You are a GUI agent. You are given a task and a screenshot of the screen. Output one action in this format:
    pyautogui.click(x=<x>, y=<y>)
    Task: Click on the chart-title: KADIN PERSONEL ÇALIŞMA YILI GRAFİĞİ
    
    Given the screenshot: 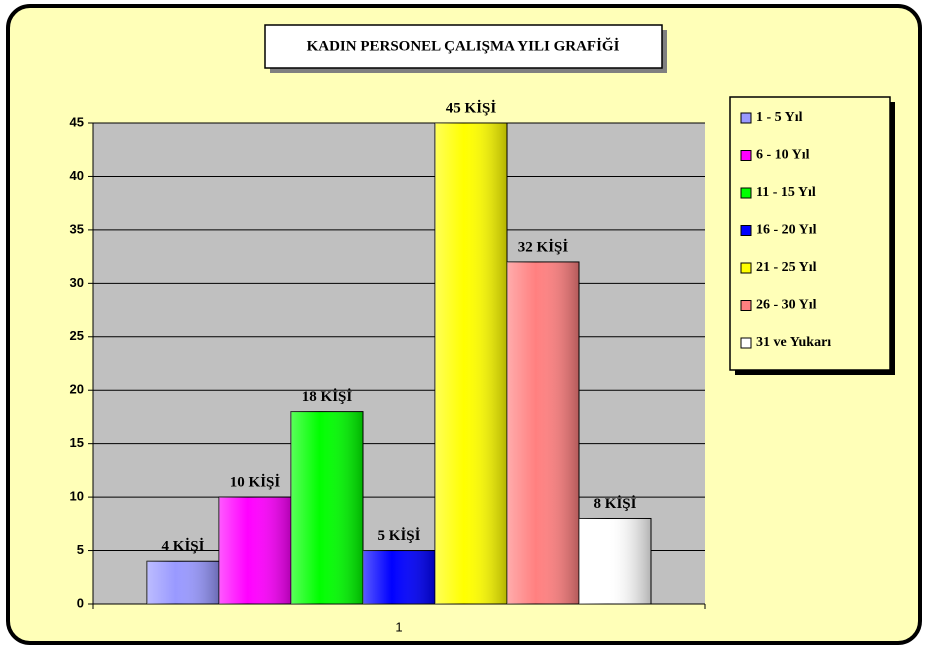 What is the action you would take?
    pyautogui.click(x=463, y=45)
    